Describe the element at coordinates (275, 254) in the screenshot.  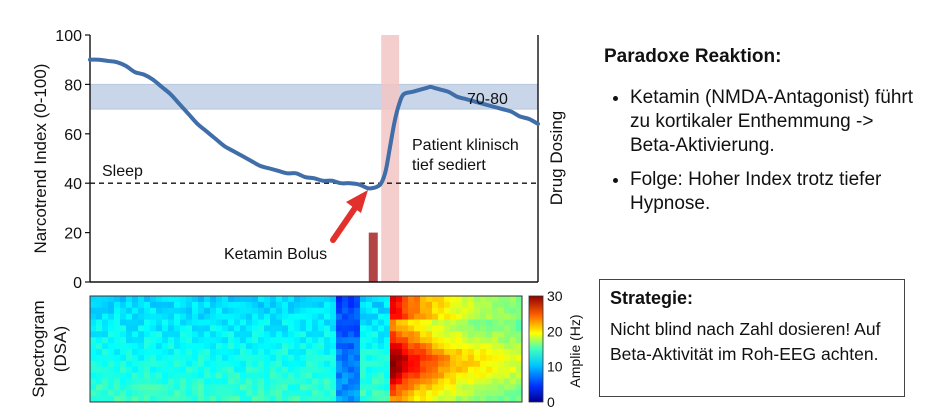
I see `bolus-label: Ketamin Bolus` at that location.